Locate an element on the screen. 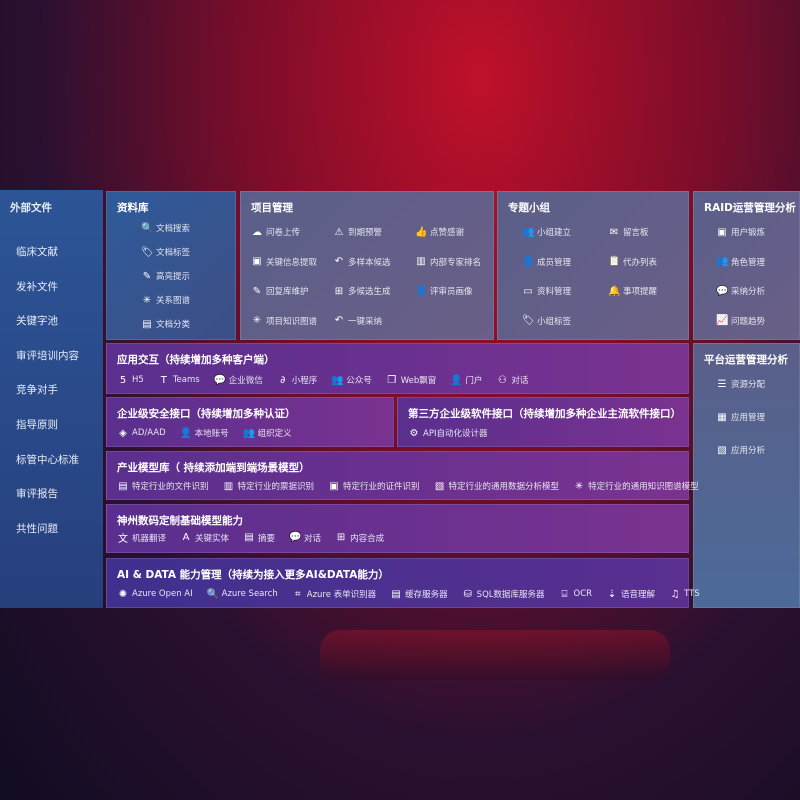  item-database: ⛁ SQL数据库服务器 is located at coordinates (503, 594).